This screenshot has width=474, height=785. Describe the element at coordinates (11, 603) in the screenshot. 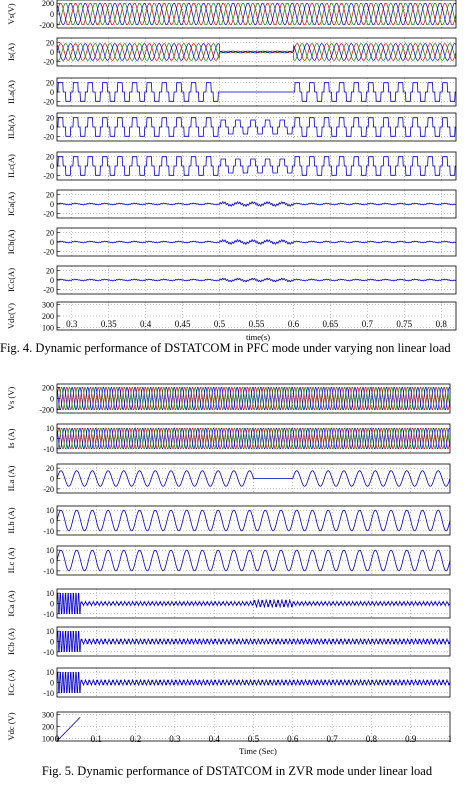

I see `y-axis-label: ICa (A)` at that location.